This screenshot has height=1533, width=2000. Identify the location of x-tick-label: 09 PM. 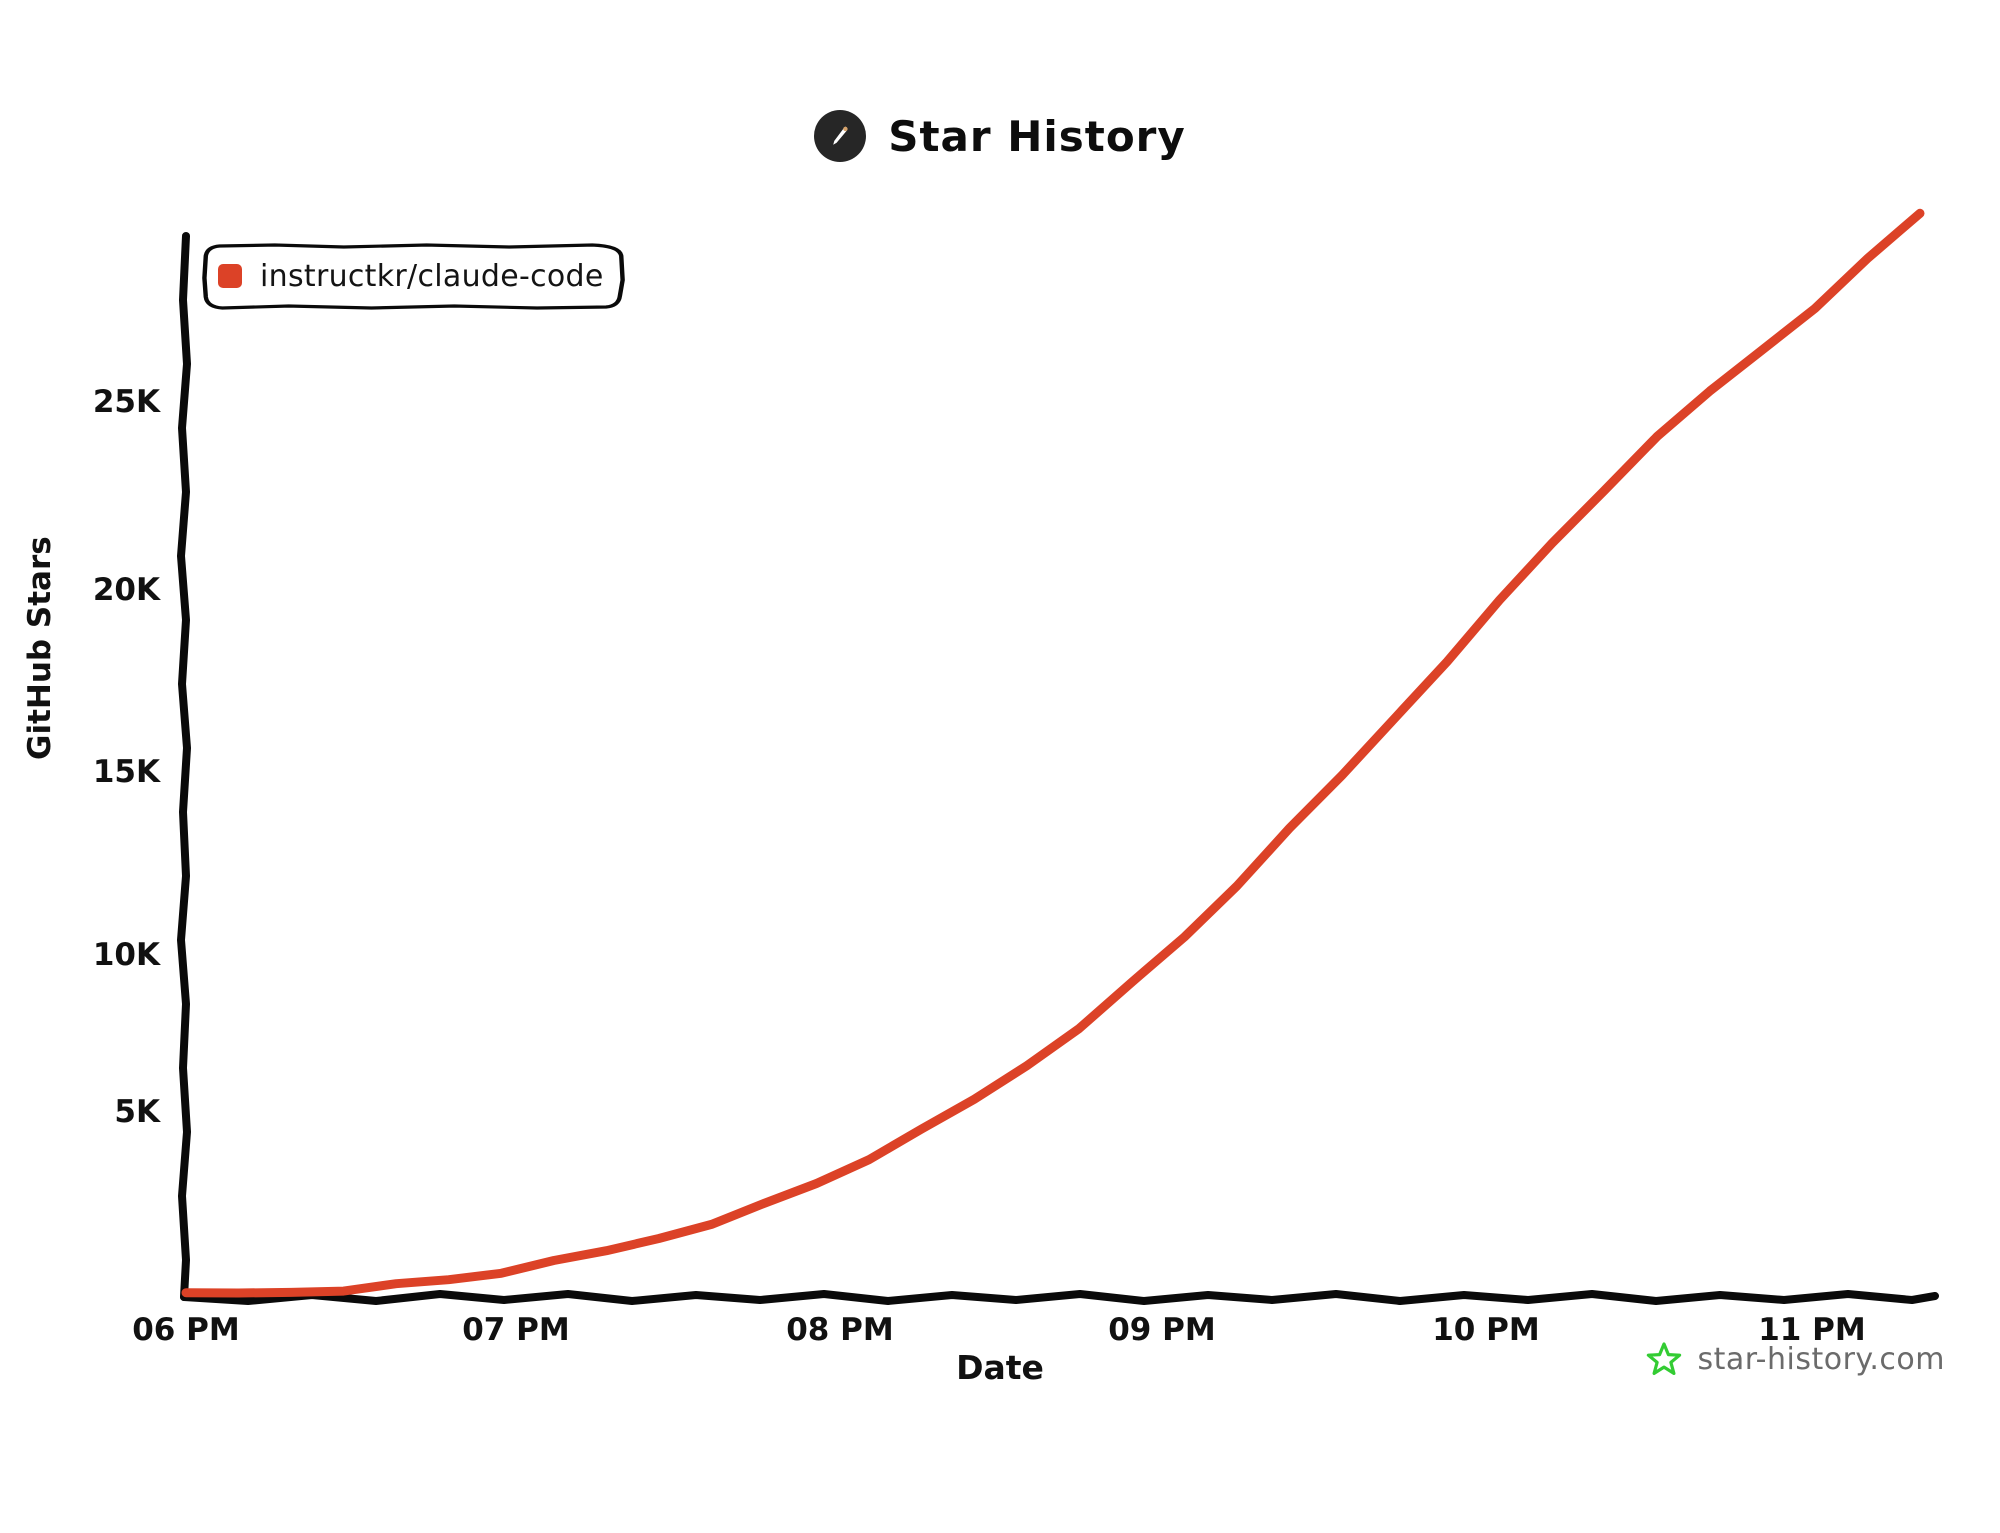
(1162, 1330).